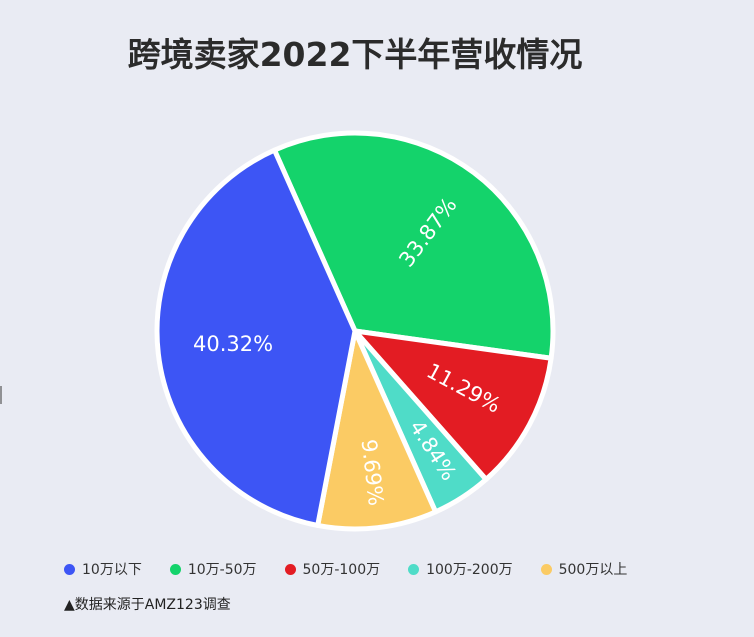 This screenshot has width=754, height=637. I want to click on legend-label: 50万-100万, so click(341, 570).